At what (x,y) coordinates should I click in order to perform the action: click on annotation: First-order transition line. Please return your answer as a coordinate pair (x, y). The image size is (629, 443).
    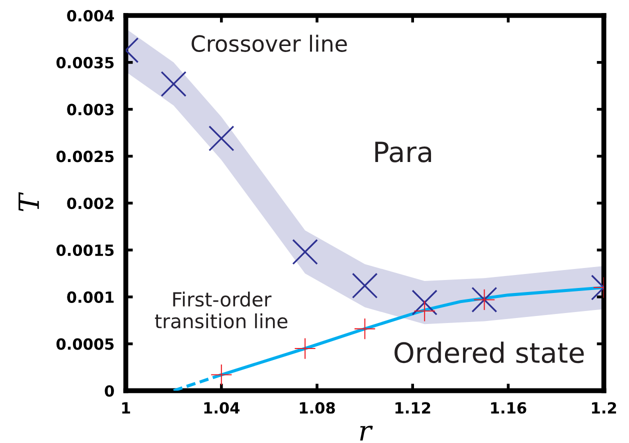
    Looking at the image, I should click on (221, 310).